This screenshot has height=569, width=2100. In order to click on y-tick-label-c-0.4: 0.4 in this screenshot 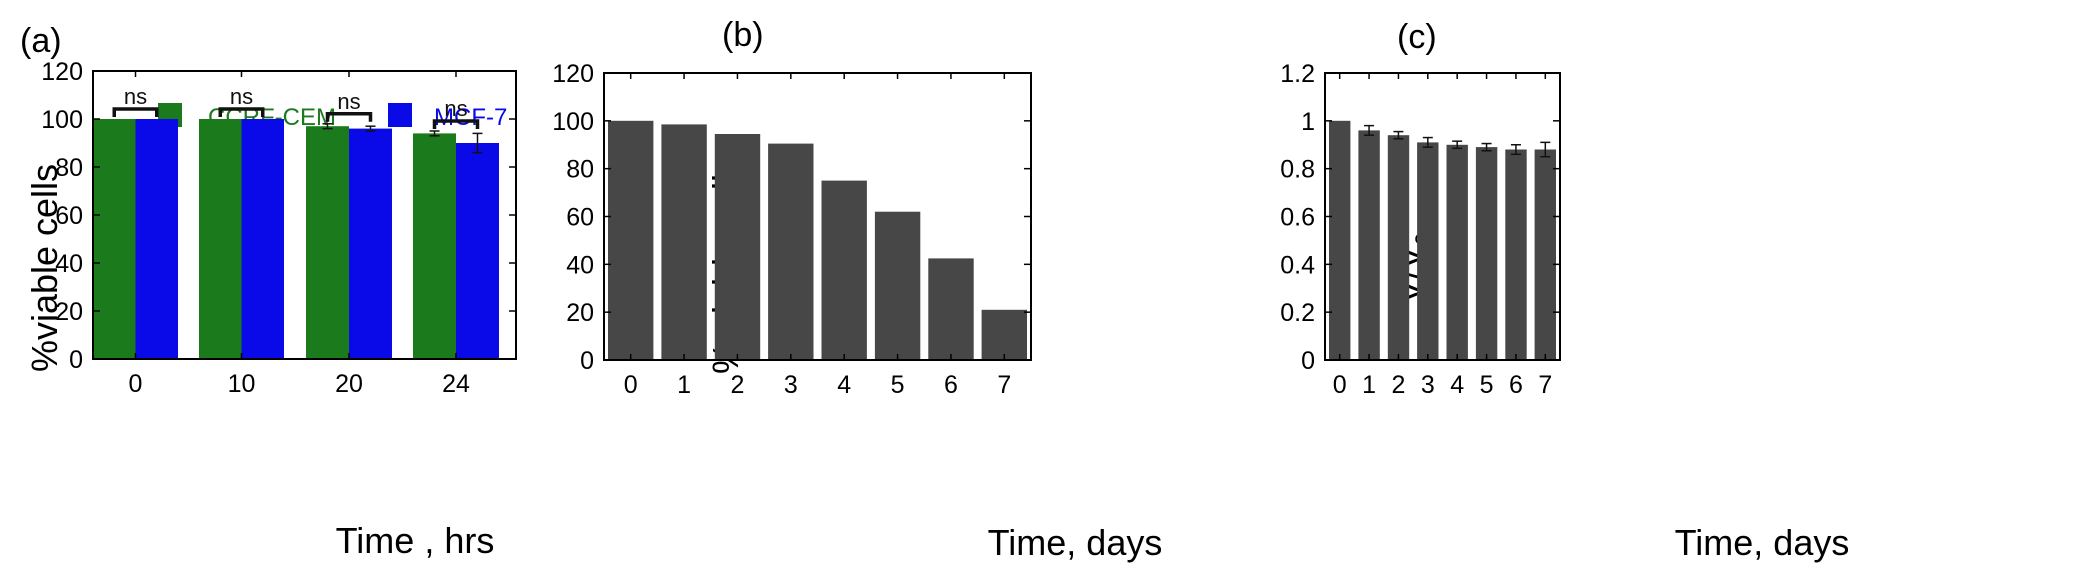, I will do `click(1297, 265)`.